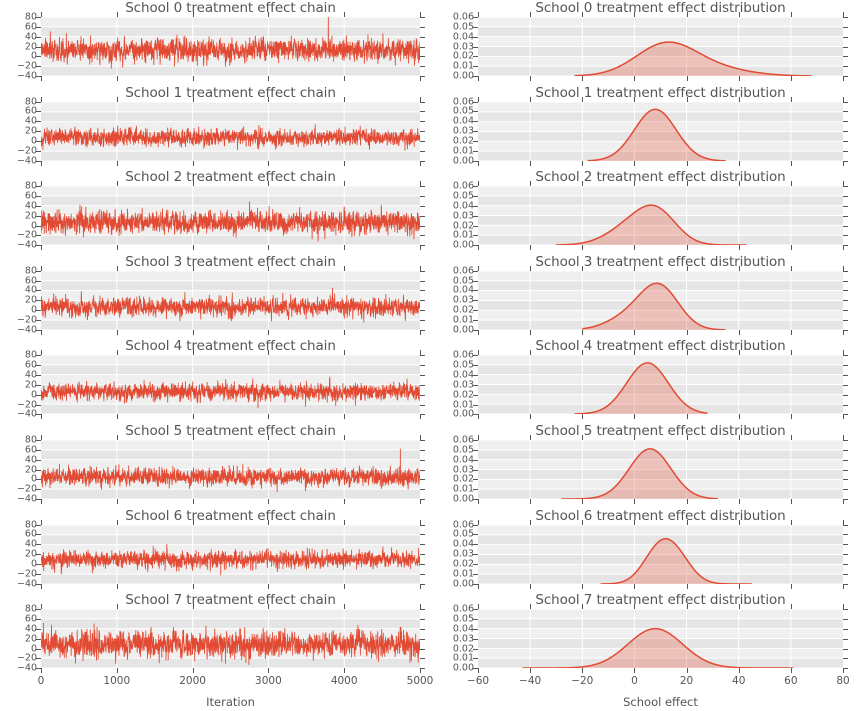 The width and height of the screenshot is (856, 711). Describe the element at coordinates (230, 600) in the screenshot. I see `subplot-title: School 7 treatment effect chain` at that location.